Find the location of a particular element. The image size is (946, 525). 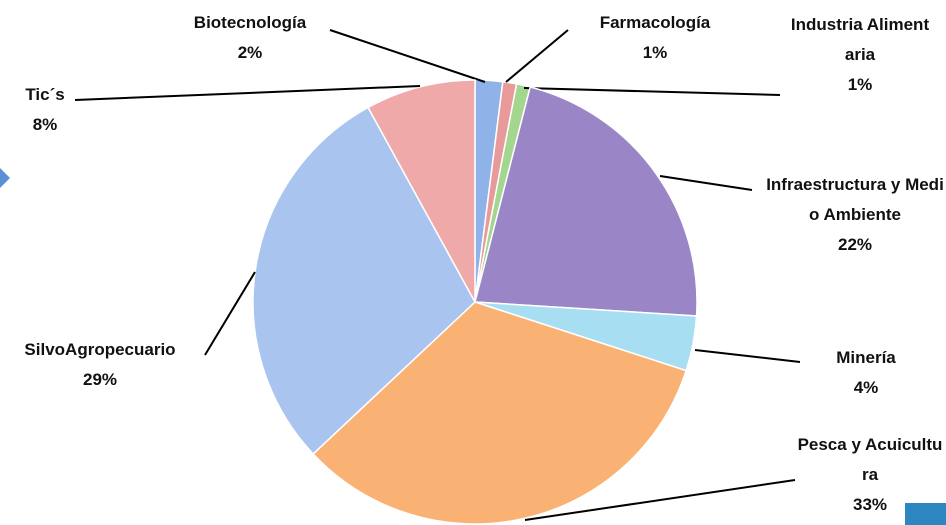

value-label: 29% is located at coordinates (100, 379).